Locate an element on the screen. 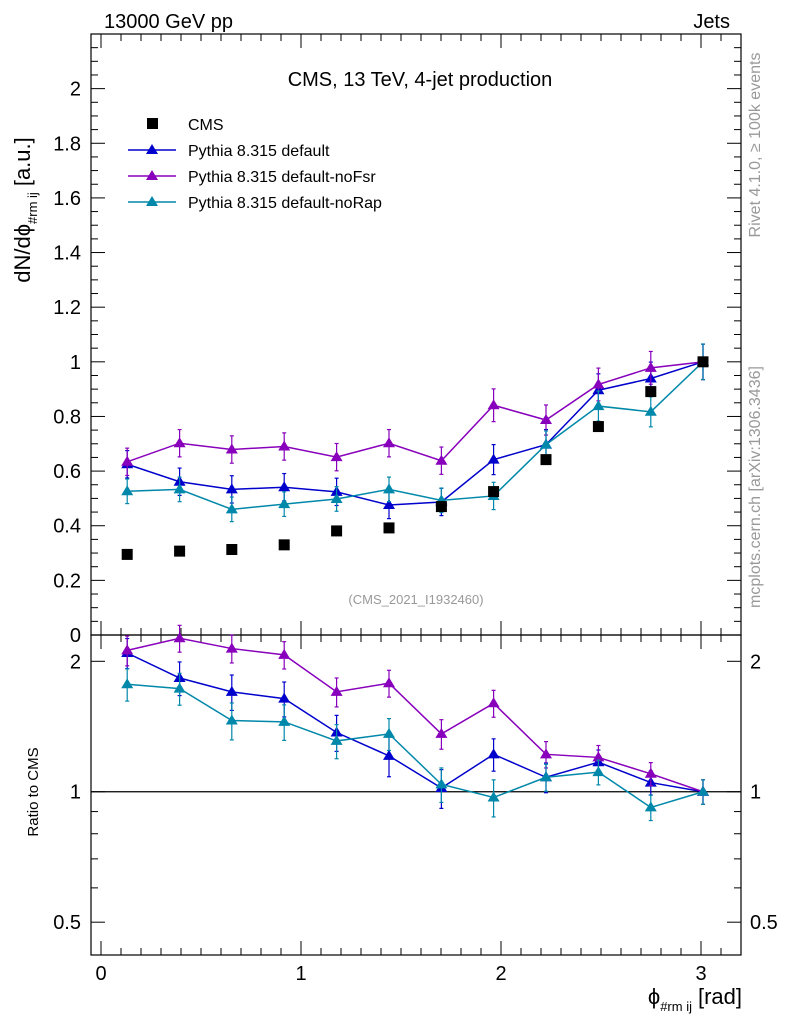 This screenshot has height=1024, width=786. header-right: Jets is located at coordinates (711, 22).